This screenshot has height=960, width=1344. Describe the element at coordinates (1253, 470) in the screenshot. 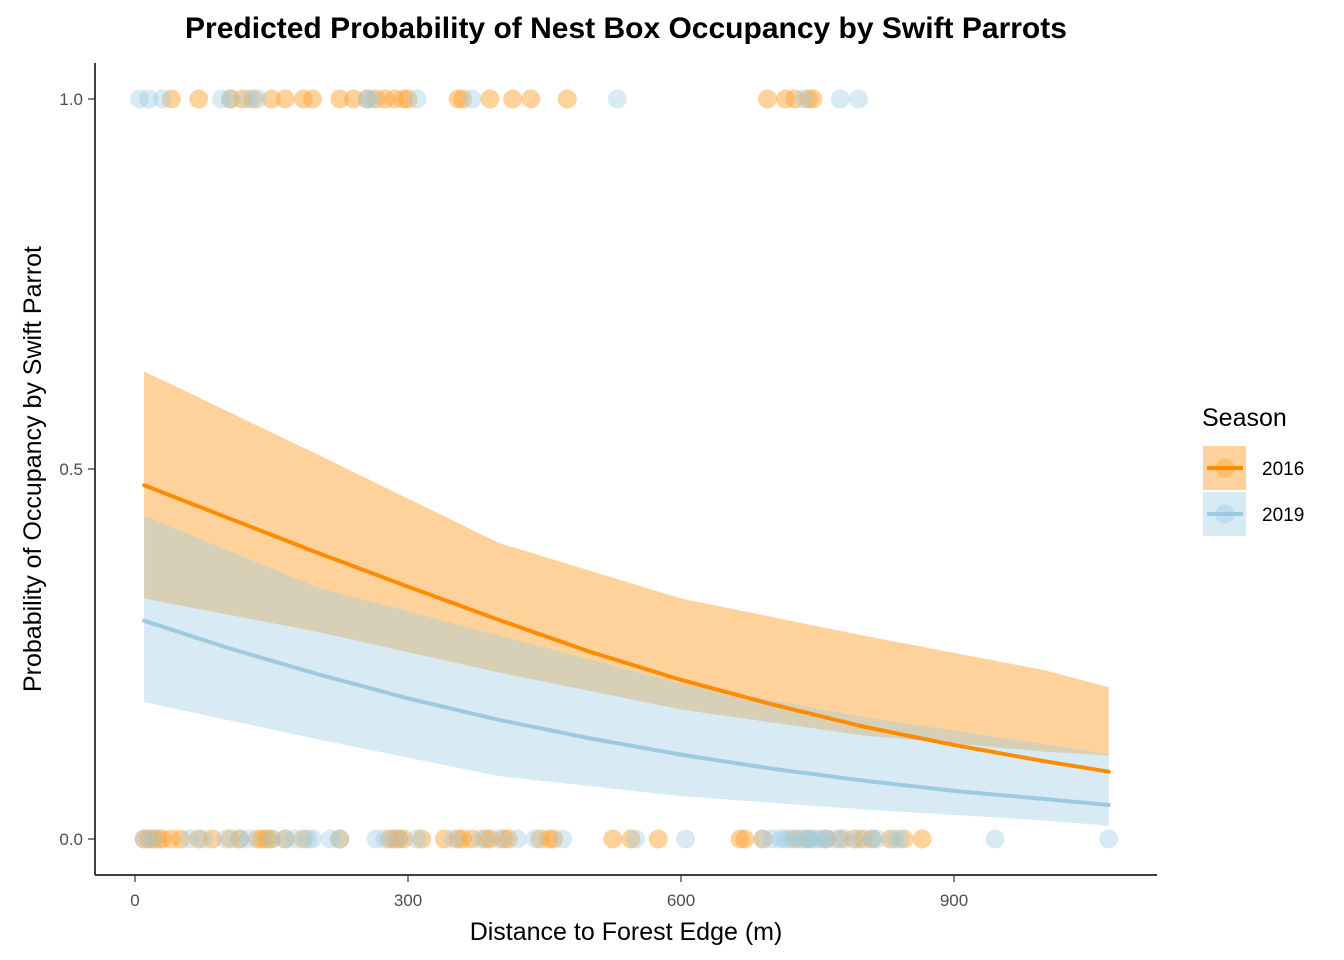

I see `legend: Season 2016 2019` at that location.